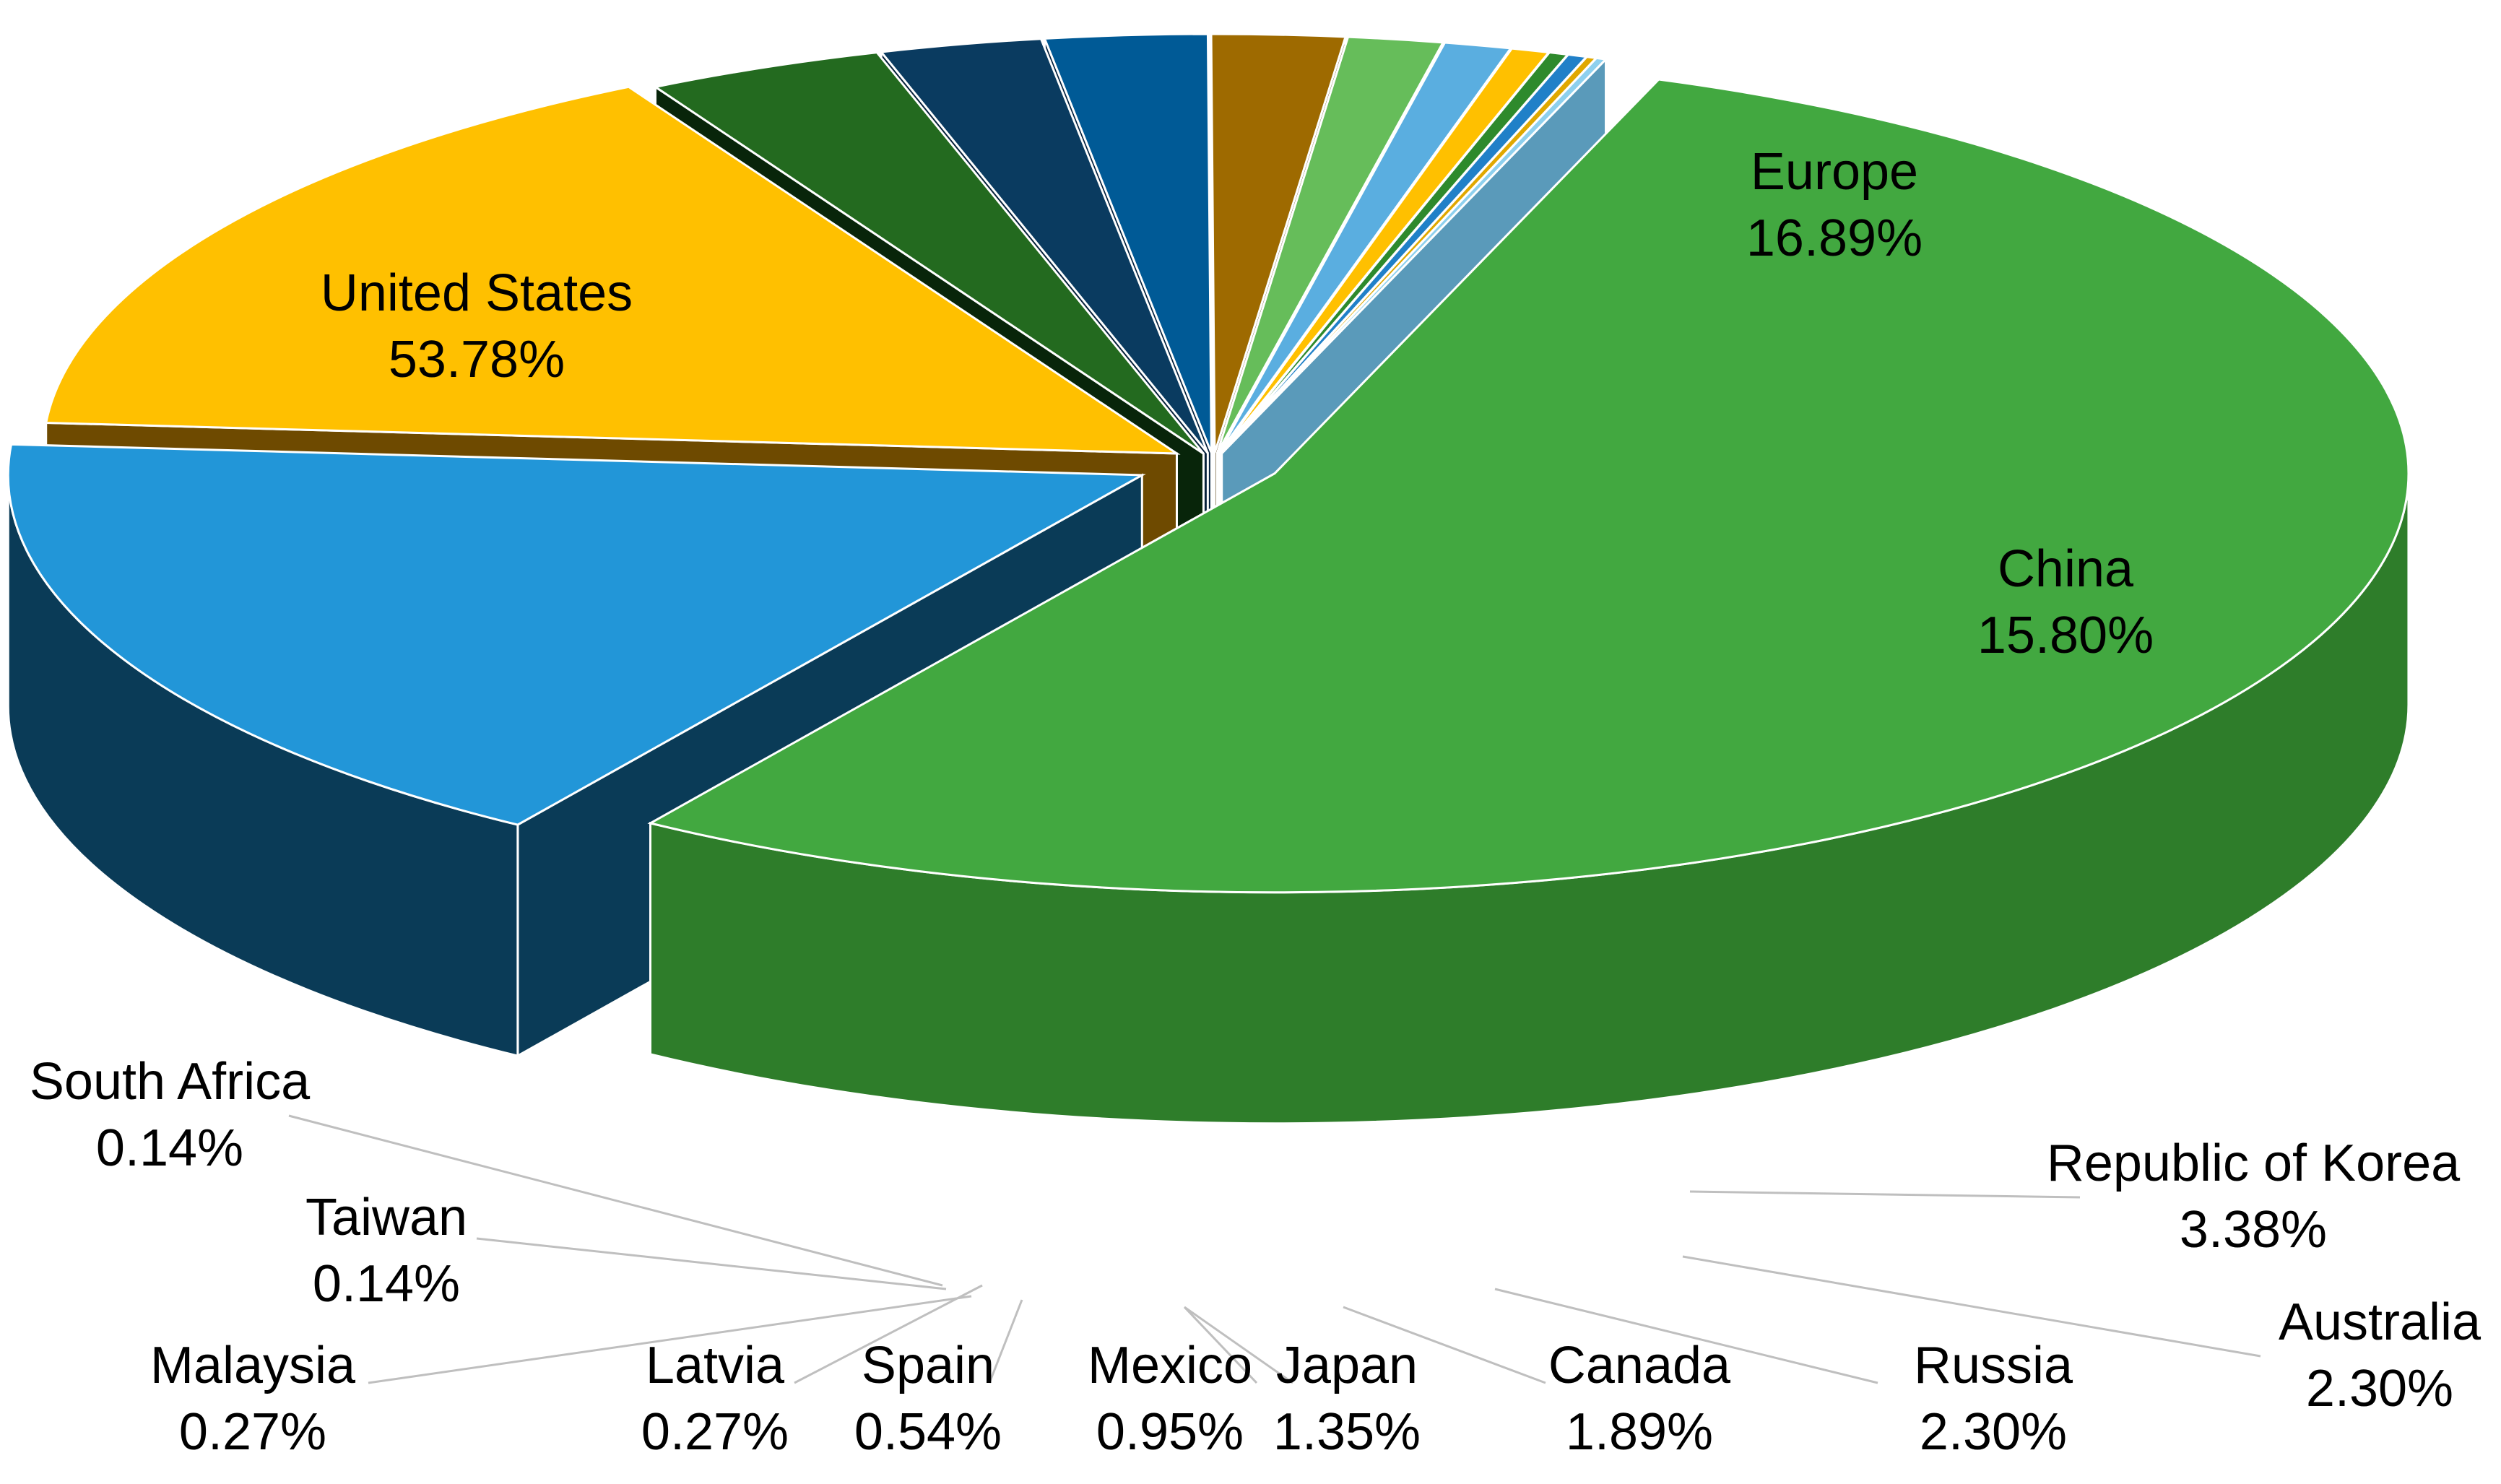  What do you see at coordinates (386, 1217) in the screenshot?
I see `label-name-taiwan: Taiwan` at bounding box center [386, 1217].